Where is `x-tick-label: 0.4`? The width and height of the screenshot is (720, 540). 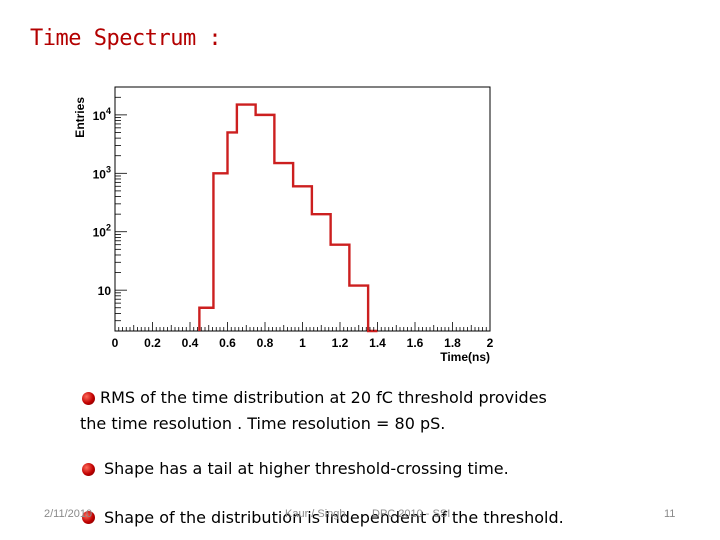
x-tick-label: 0.4 is located at coordinates (190, 343).